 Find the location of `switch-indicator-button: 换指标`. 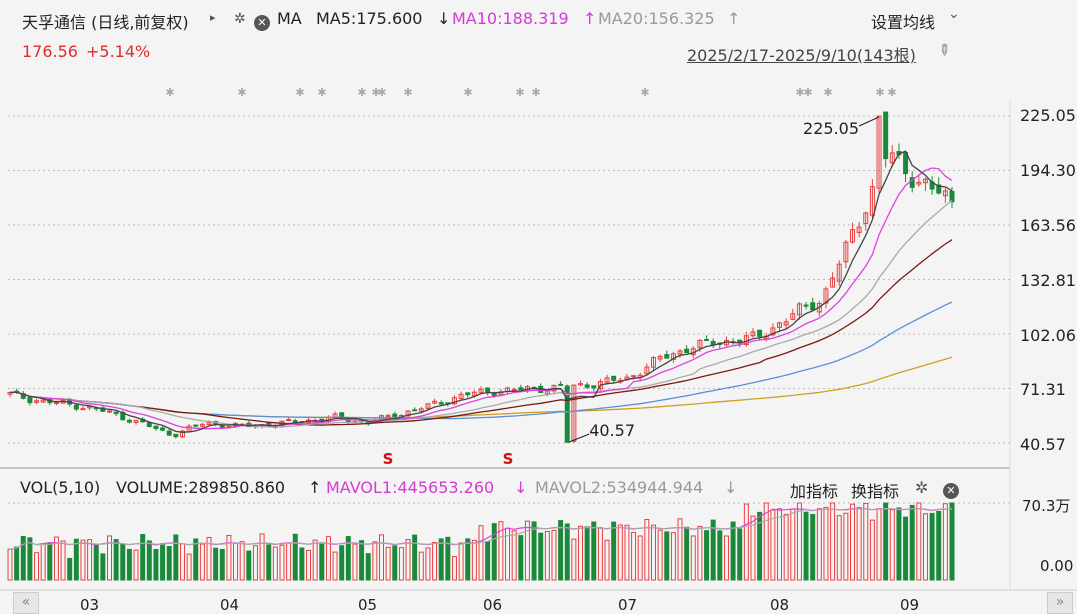

switch-indicator-button: 换指标 is located at coordinates (875, 491).